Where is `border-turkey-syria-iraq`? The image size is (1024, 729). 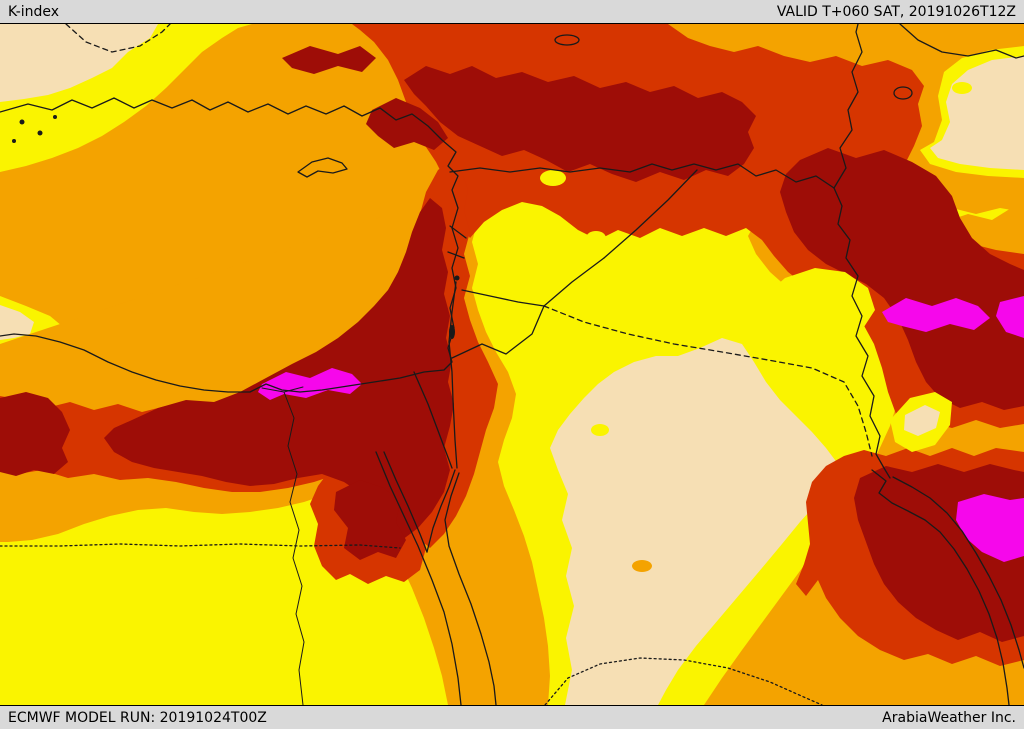
border-turkey-syria-iraq is located at coordinates (642, 176).